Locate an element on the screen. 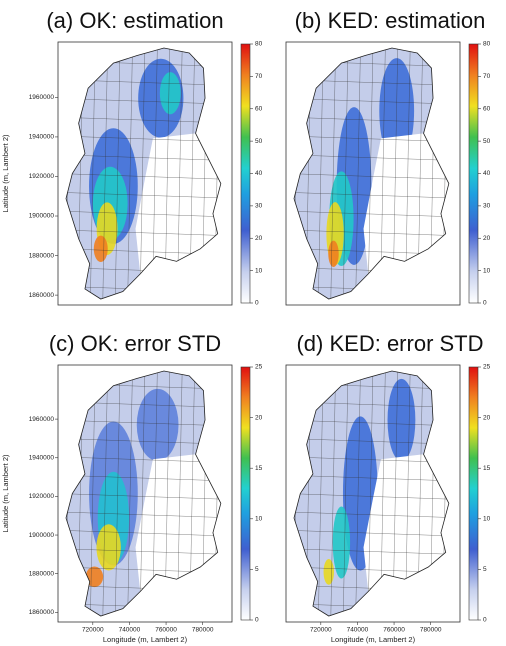  y-axis-label: Latitude (m, Lambert 2) is located at coordinates (5, 173).